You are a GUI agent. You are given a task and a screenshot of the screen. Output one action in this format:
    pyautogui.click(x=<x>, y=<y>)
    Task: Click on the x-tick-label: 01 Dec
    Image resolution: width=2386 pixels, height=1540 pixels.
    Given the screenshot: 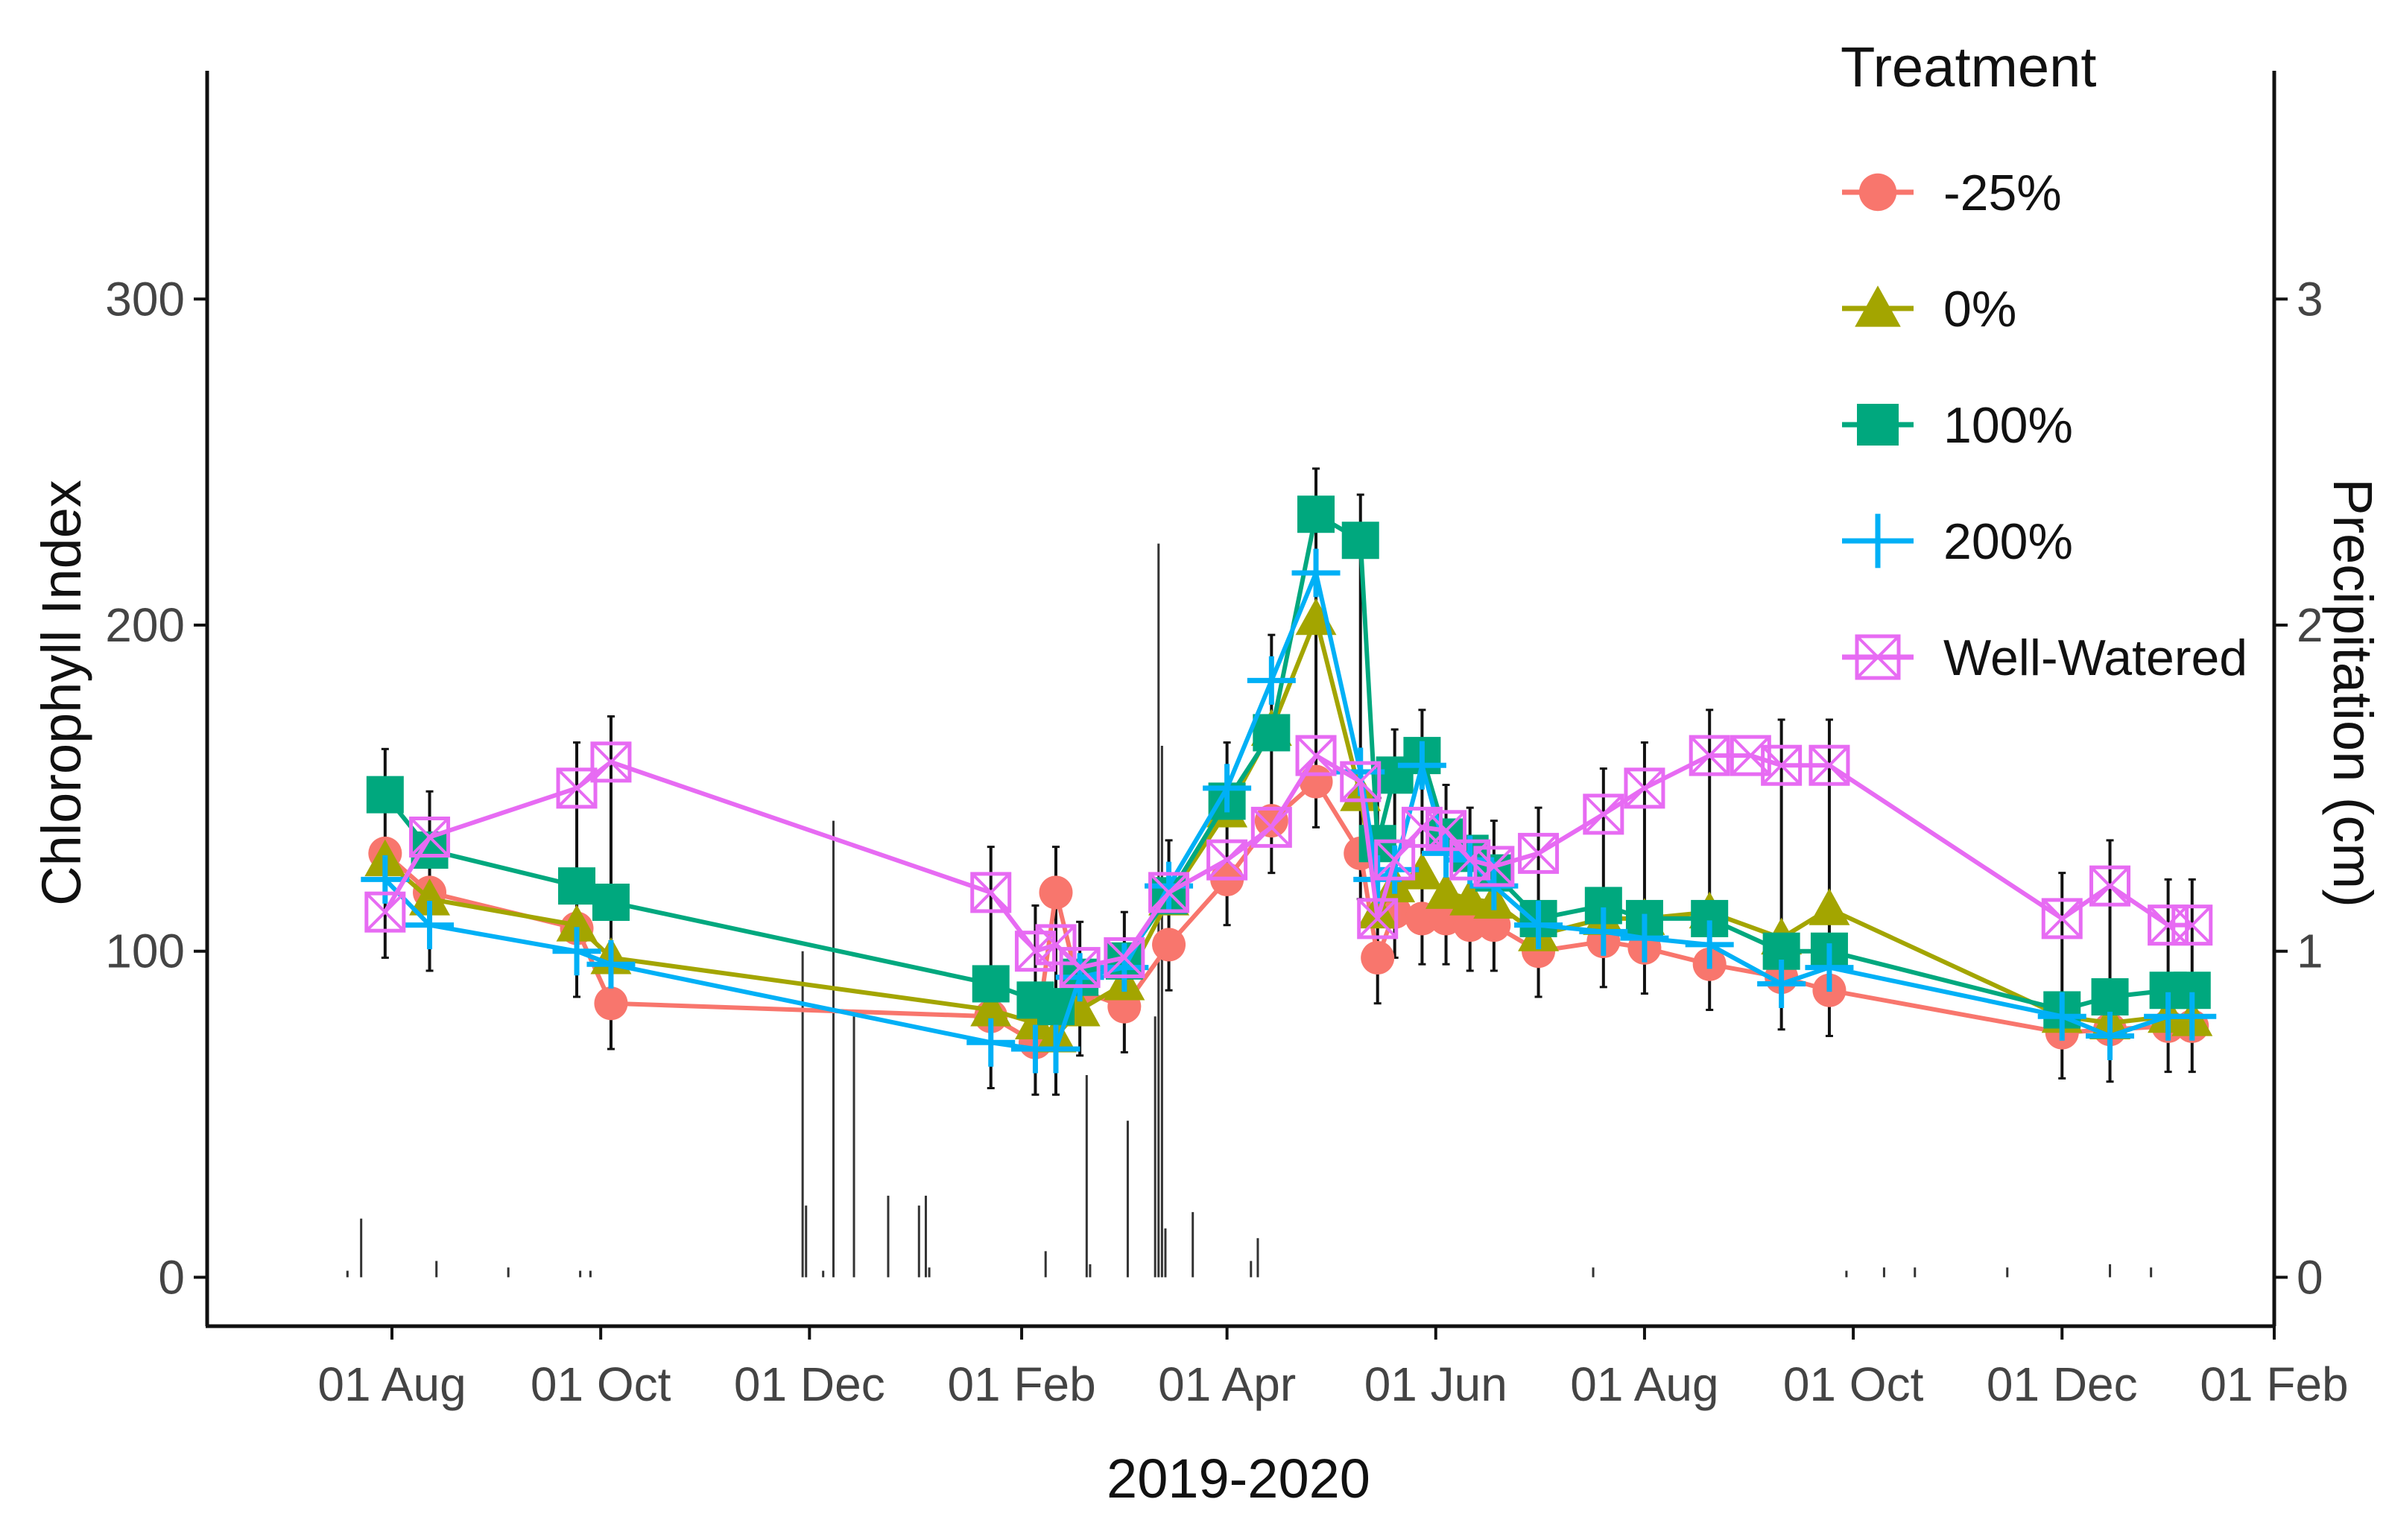 What is the action you would take?
    pyautogui.click(x=2062, y=1384)
    